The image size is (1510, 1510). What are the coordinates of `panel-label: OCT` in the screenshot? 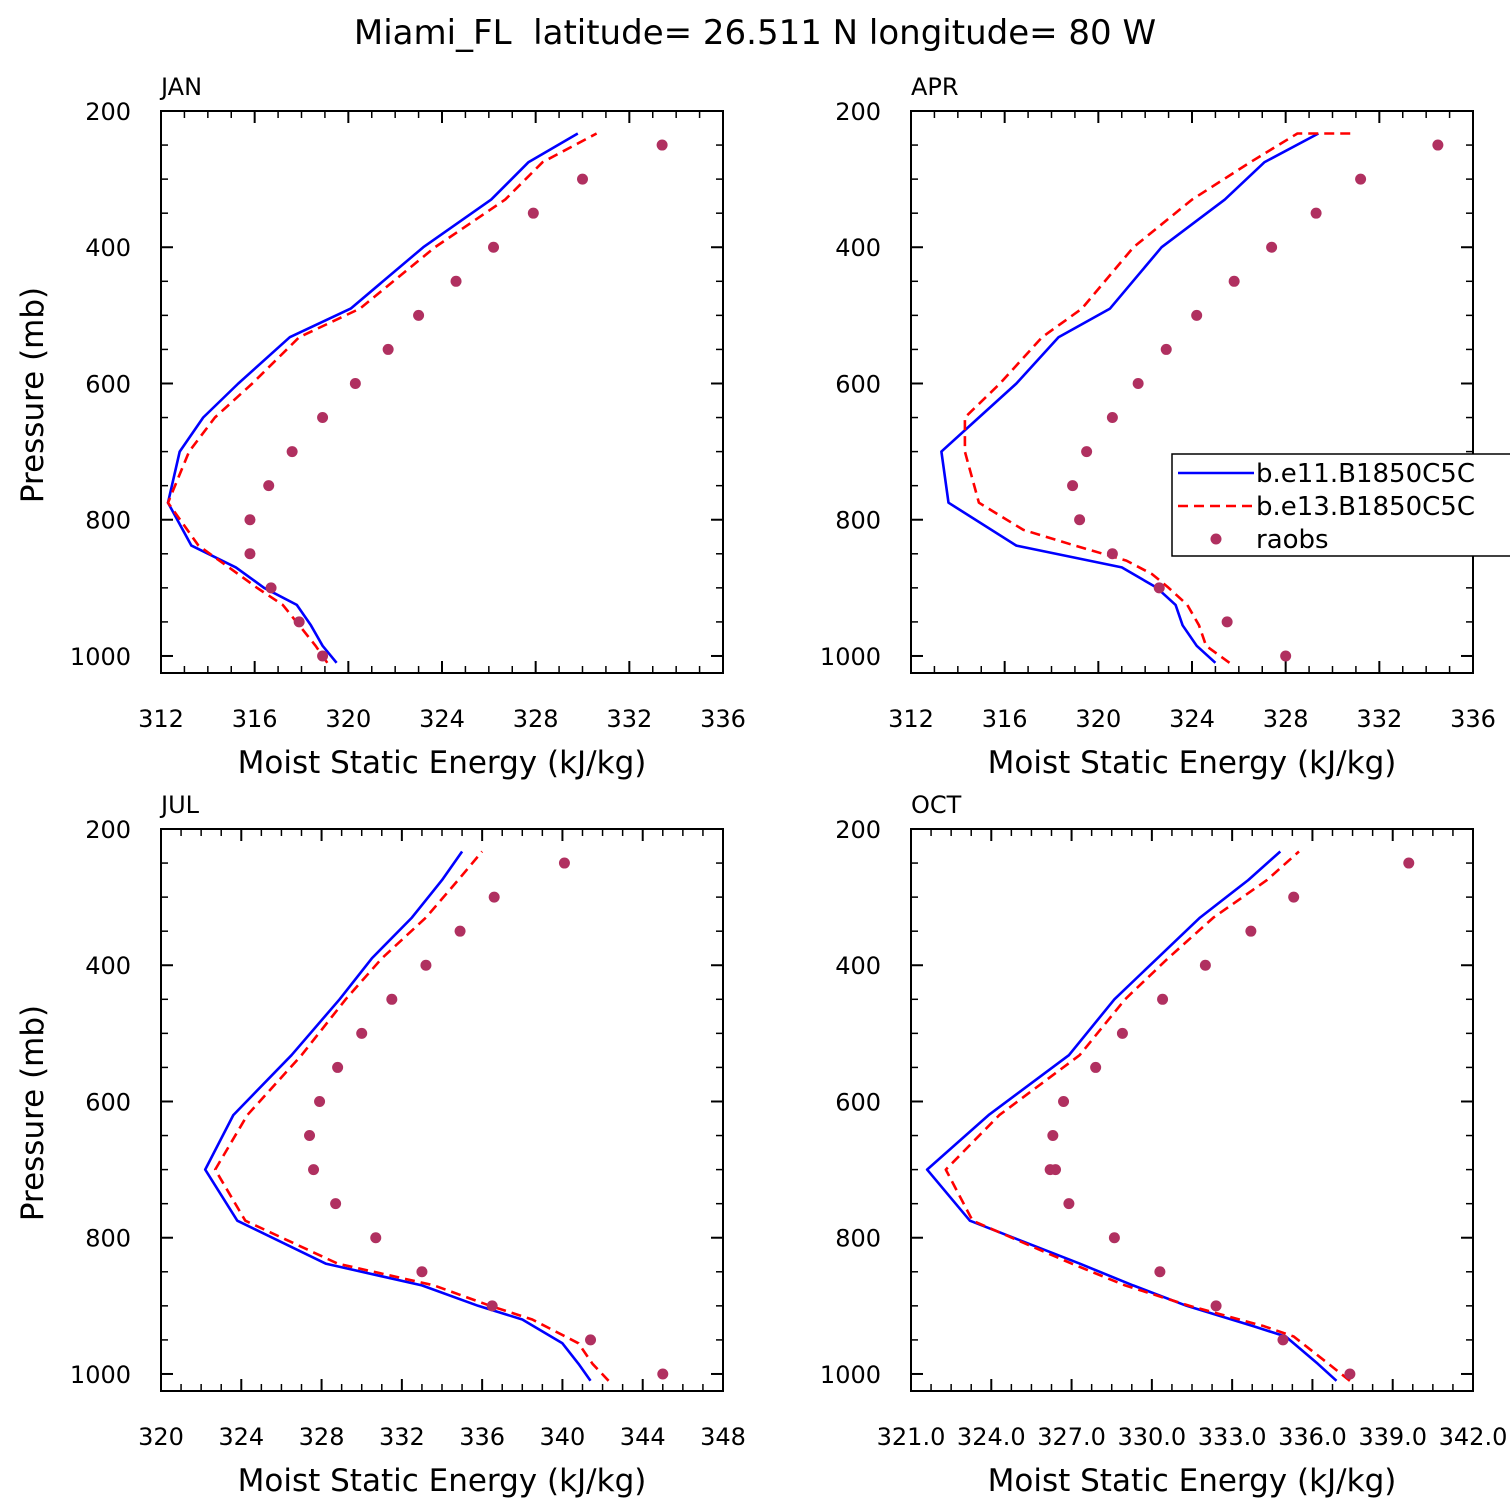 It's located at (936, 805).